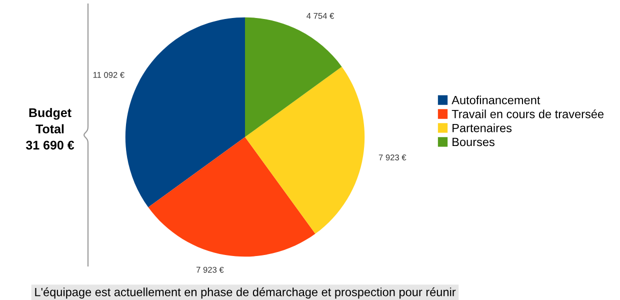  I want to click on text: Budget Total 31 690 €, so click(50, 129).